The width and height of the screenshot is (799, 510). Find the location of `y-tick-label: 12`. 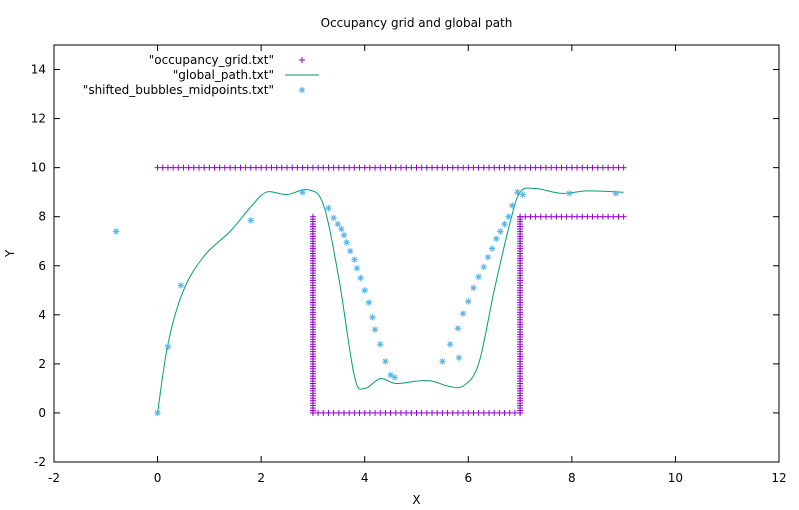

y-tick-label: 12 is located at coordinates (38, 119).